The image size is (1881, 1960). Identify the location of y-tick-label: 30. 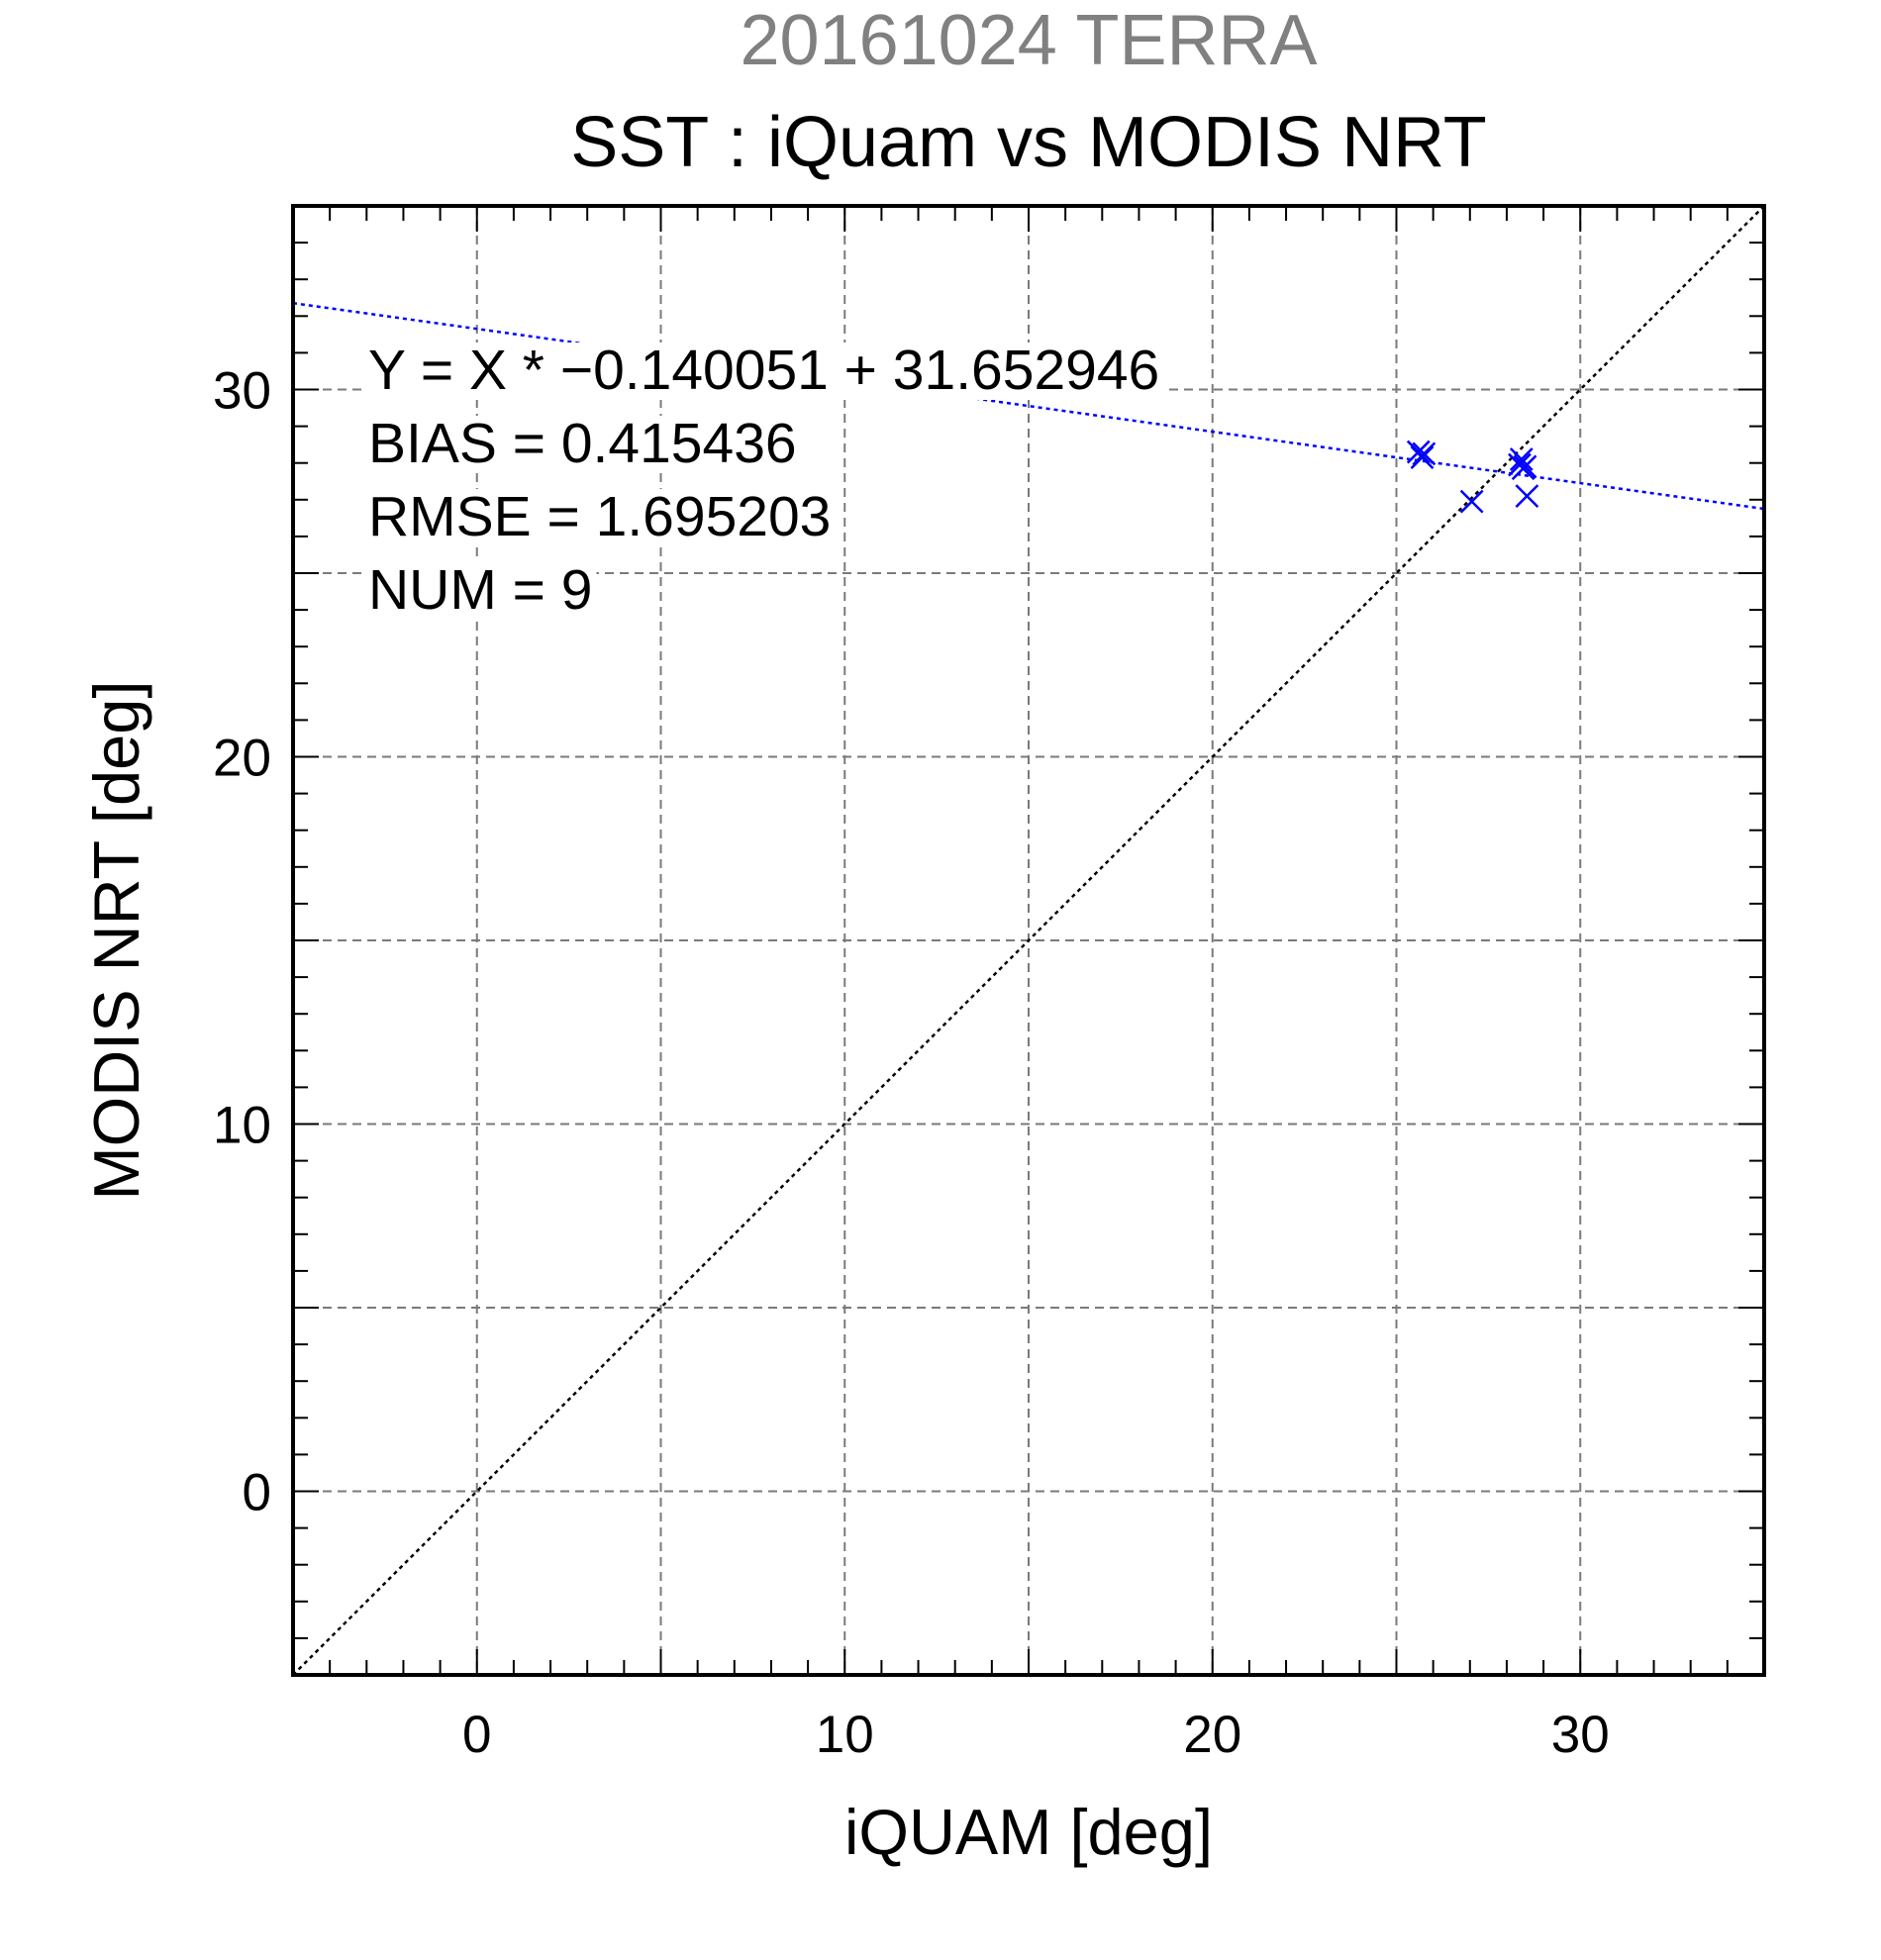
(242, 391).